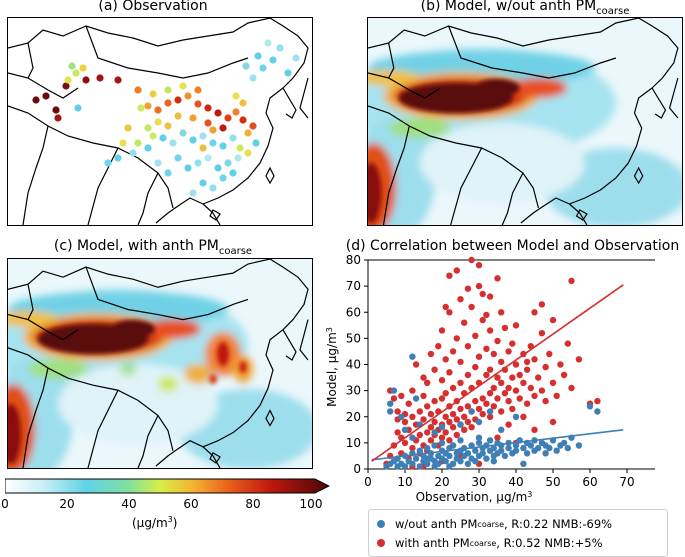 The height and width of the screenshot is (557, 685). What do you see at coordinates (494, 524) in the screenshot?
I see `legend-item-without: w/out anth PM coarse, R:0.22 NMB:-69%` at bounding box center [494, 524].